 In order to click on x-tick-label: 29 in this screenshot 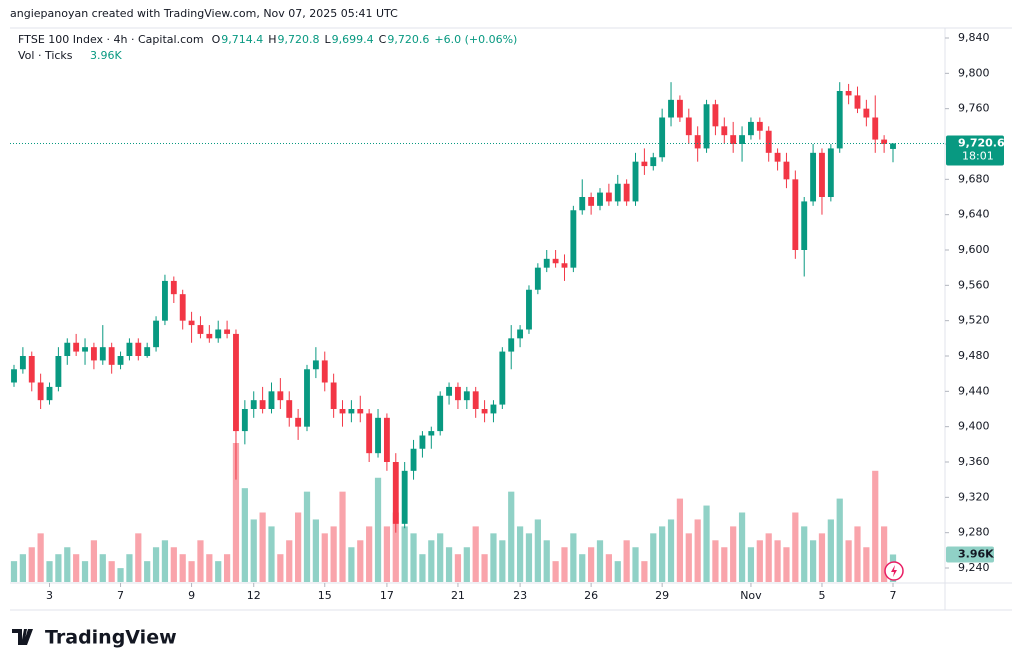, I will do `click(662, 595)`.